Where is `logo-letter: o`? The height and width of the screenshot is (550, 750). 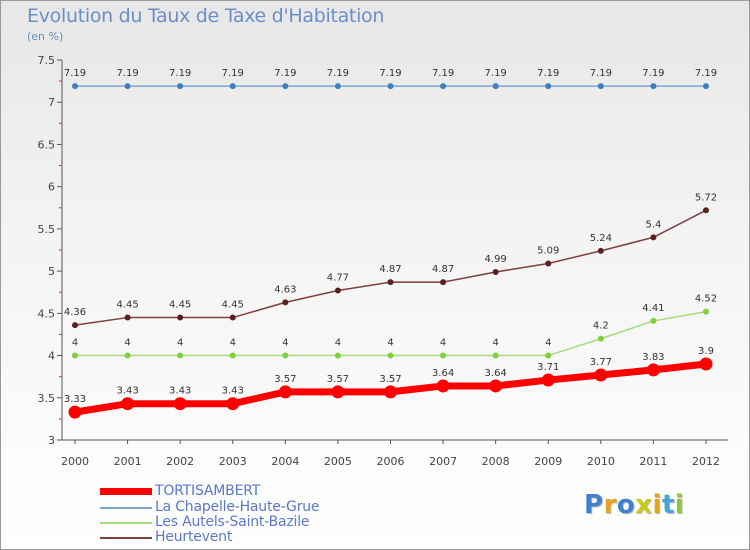
logo-letter: o is located at coordinates (626, 505).